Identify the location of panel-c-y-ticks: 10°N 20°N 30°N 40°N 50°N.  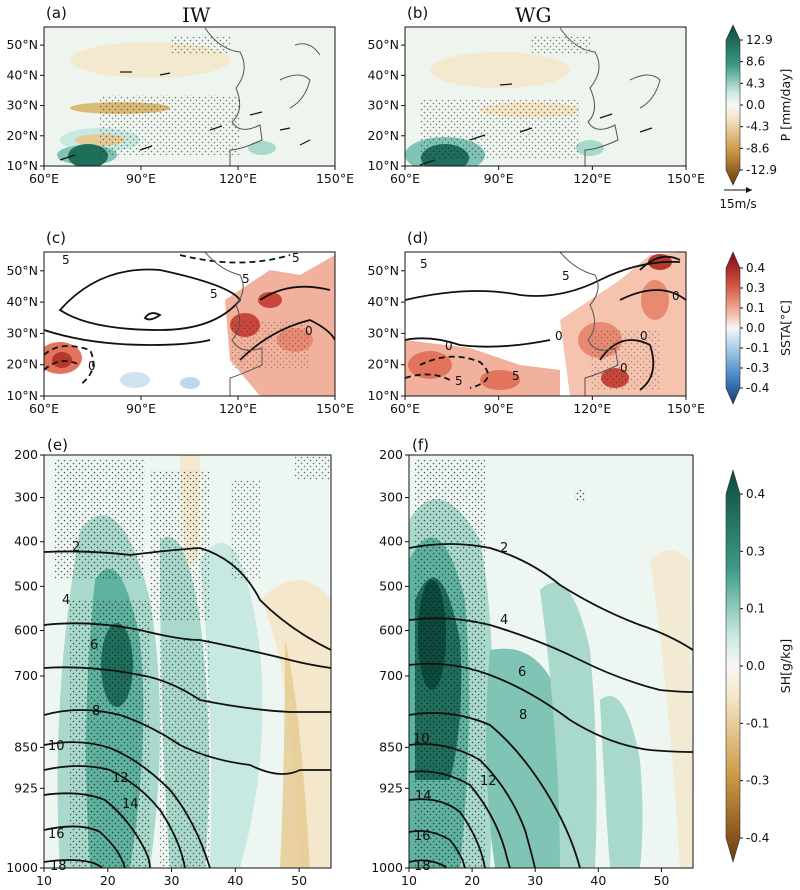
(25, 333).